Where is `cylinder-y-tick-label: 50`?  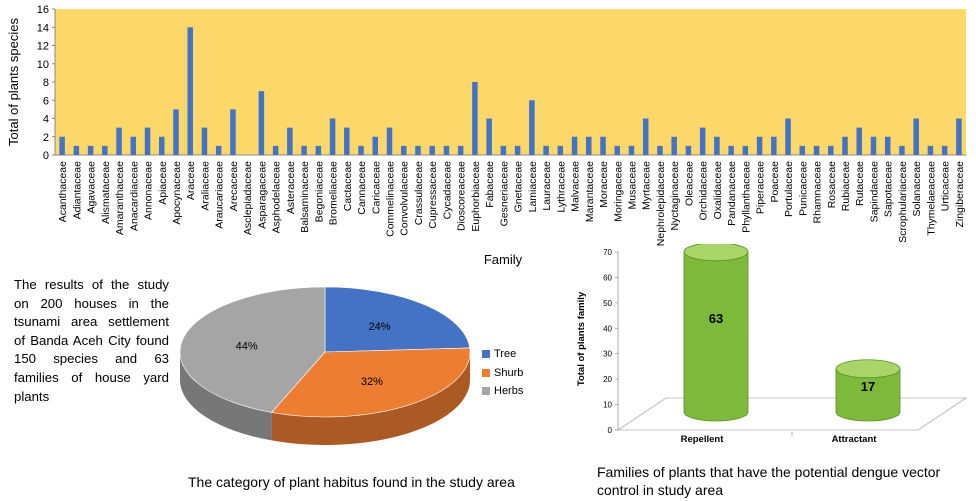
cylinder-y-tick-label: 50 is located at coordinates (607, 303).